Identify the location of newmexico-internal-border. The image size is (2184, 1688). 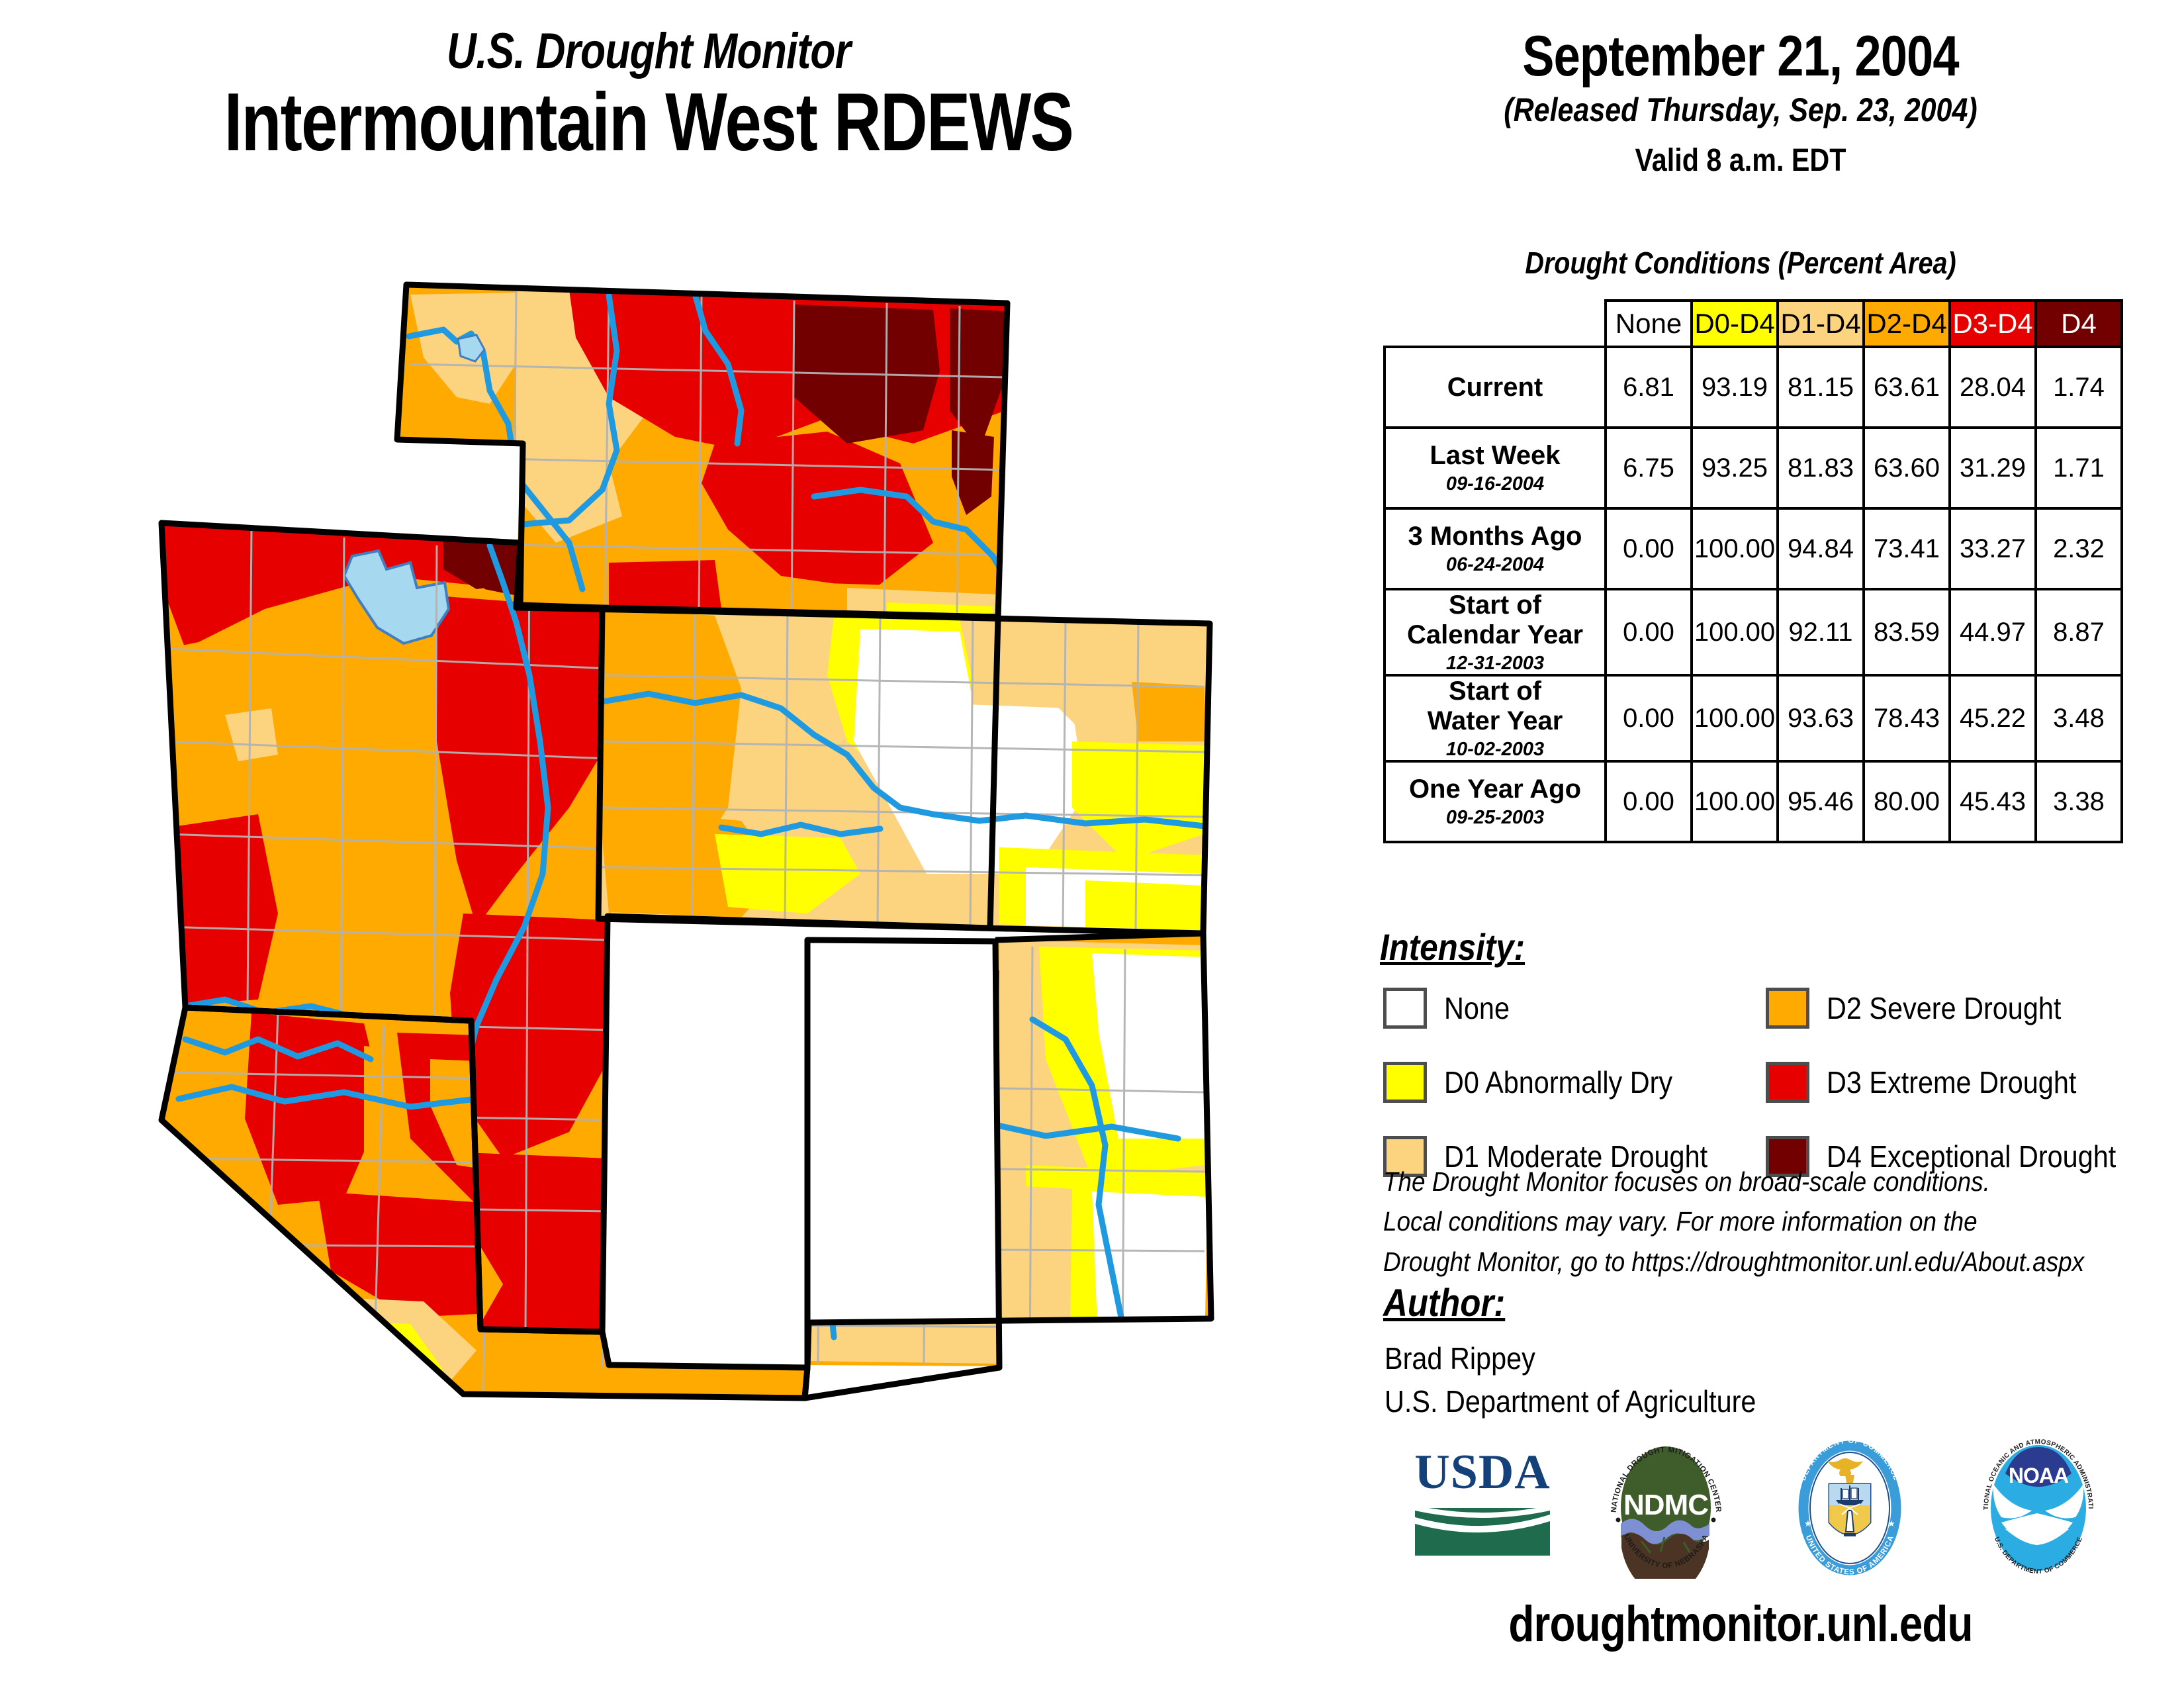
(902, 1169).